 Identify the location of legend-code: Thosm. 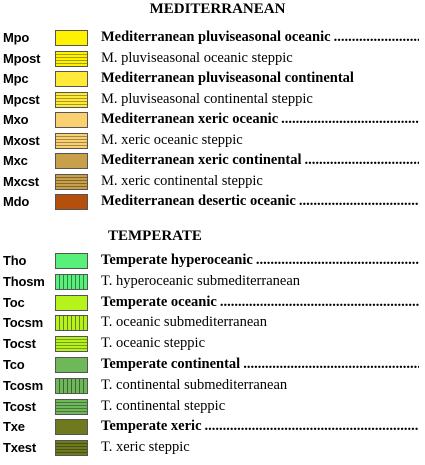
(24, 281).